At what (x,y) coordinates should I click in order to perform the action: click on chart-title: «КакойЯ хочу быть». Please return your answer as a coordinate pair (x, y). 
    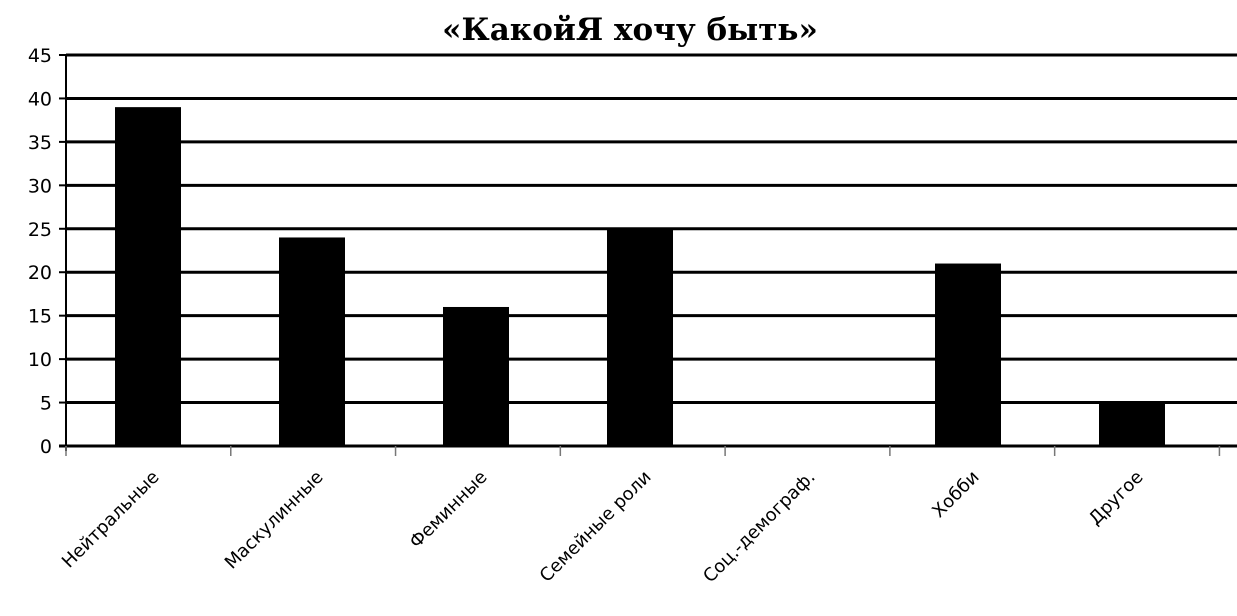
    Looking at the image, I should click on (630, 30).